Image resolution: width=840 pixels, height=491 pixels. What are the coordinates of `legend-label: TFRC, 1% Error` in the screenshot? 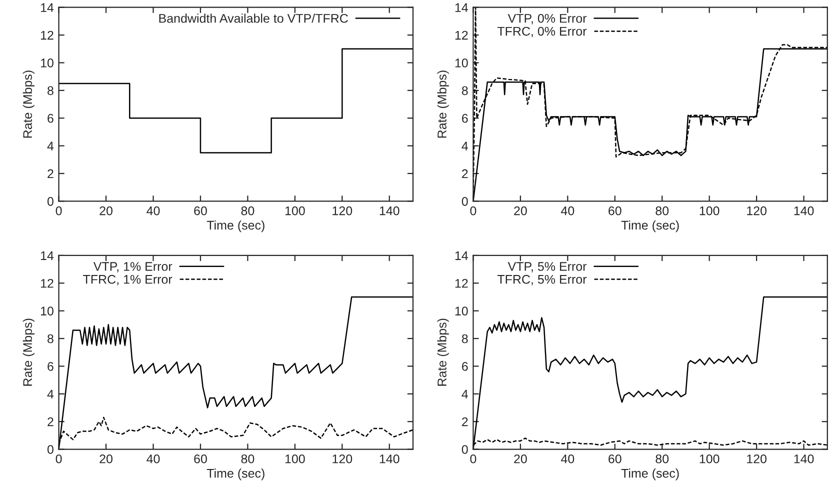 It's located at (127, 280).